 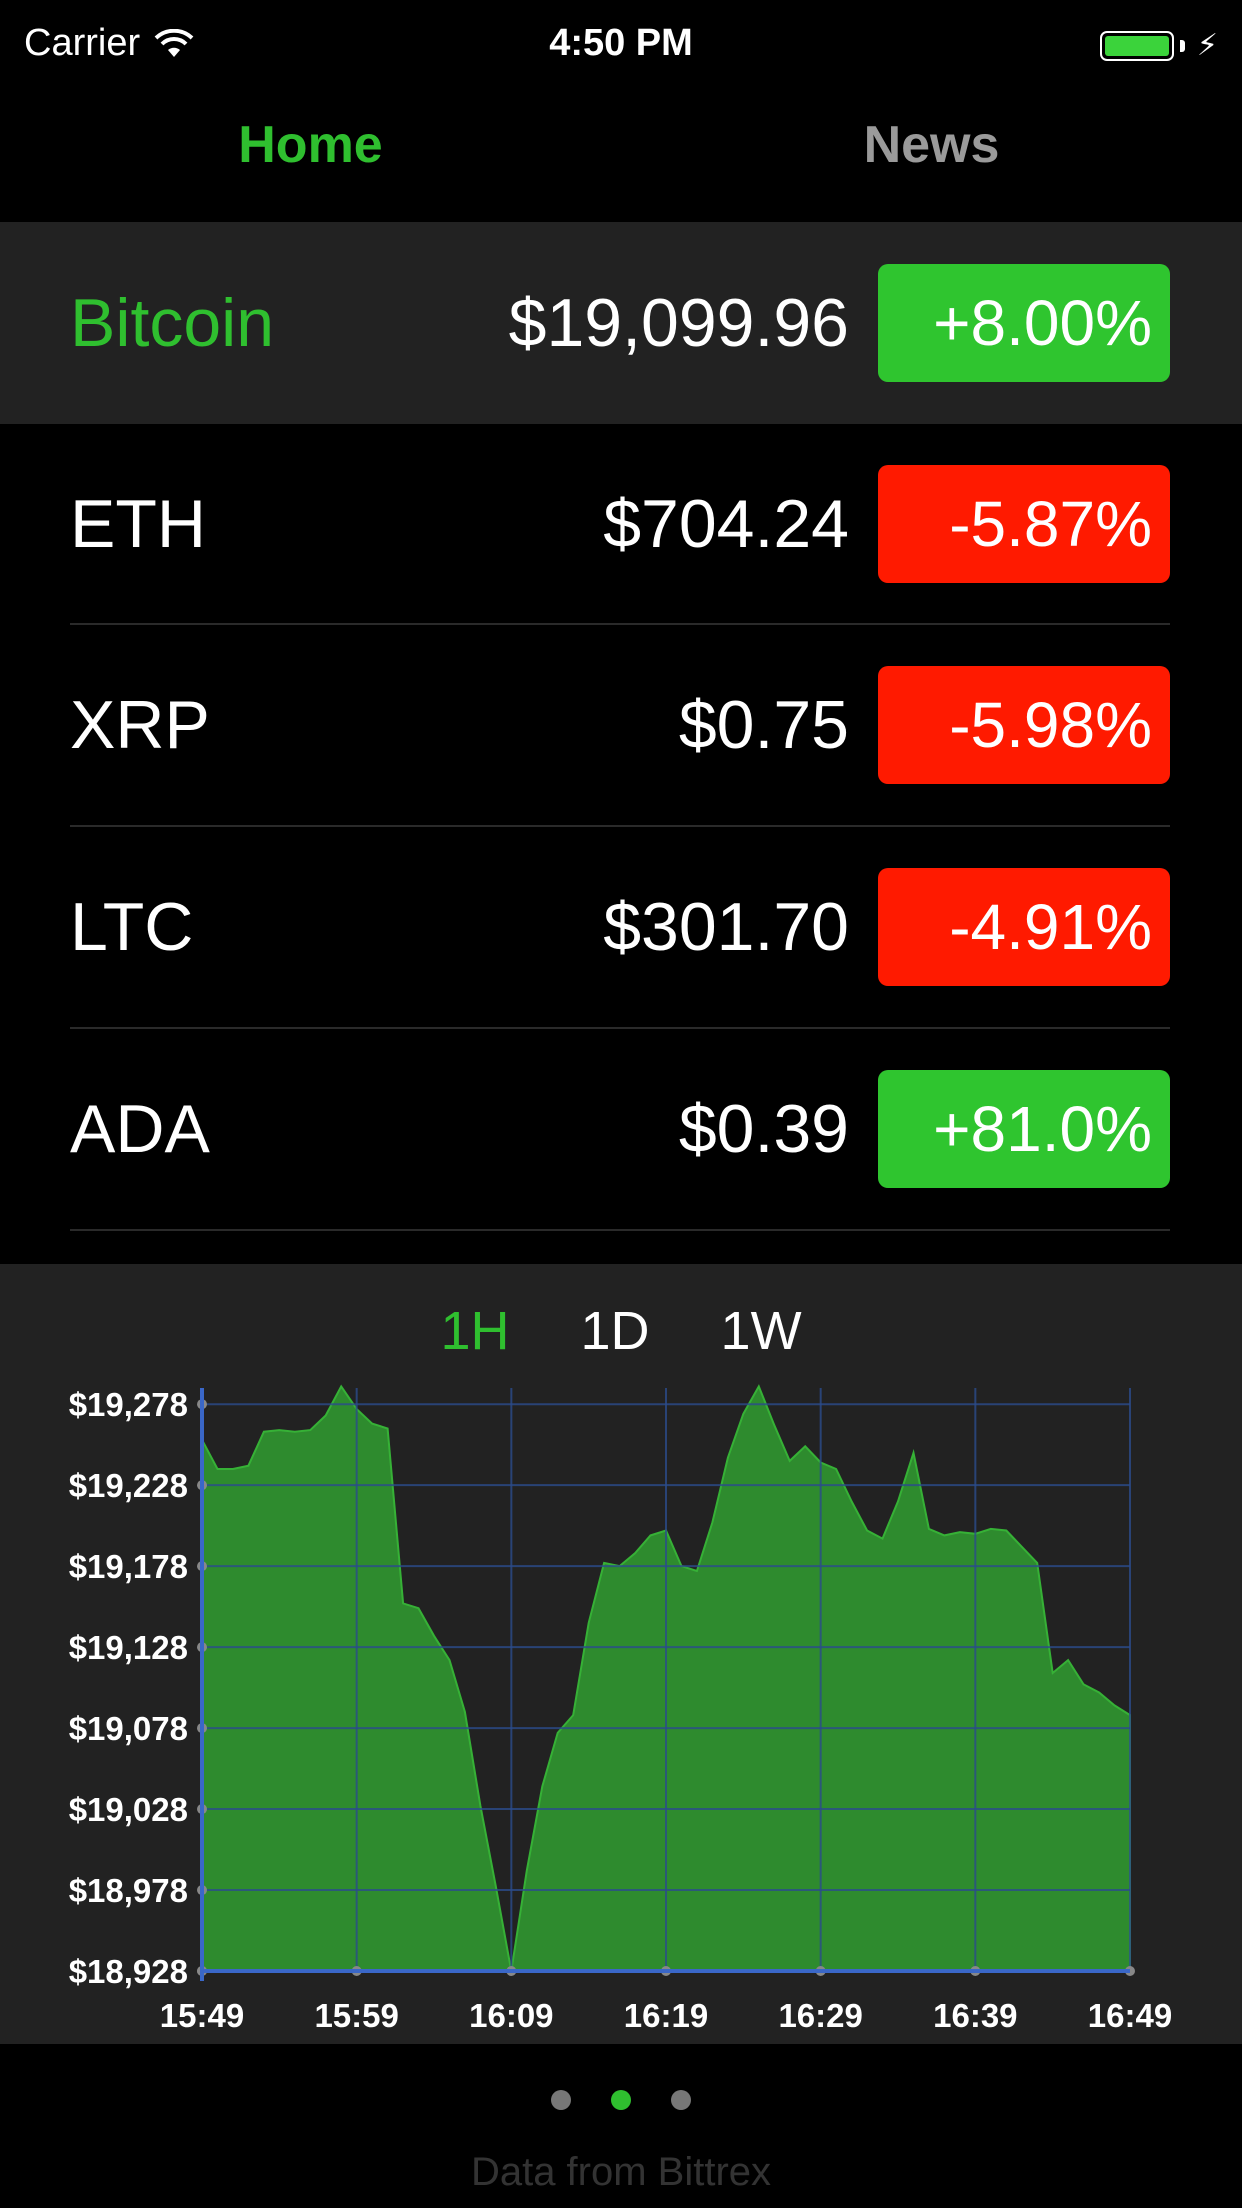 I want to click on range-1w: 1W, so click(x=761, y=1331).